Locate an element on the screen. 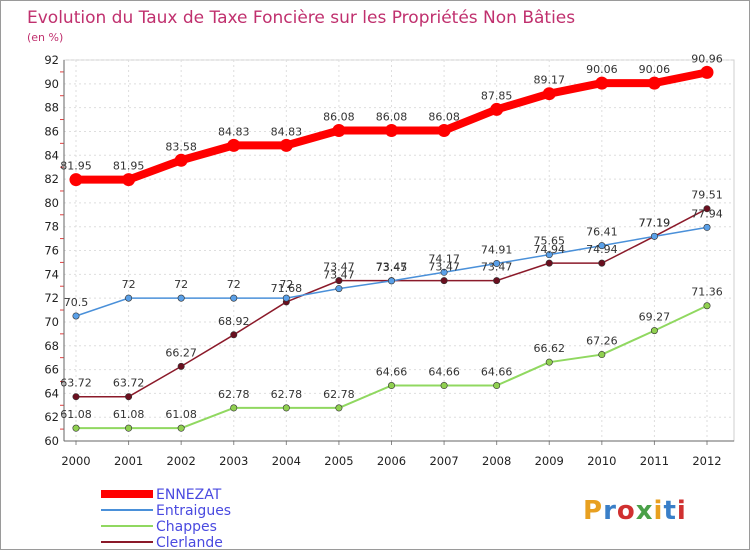 This screenshot has height=553, width=750. data-point-chappes-2004 is located at coordinates (286, 408).